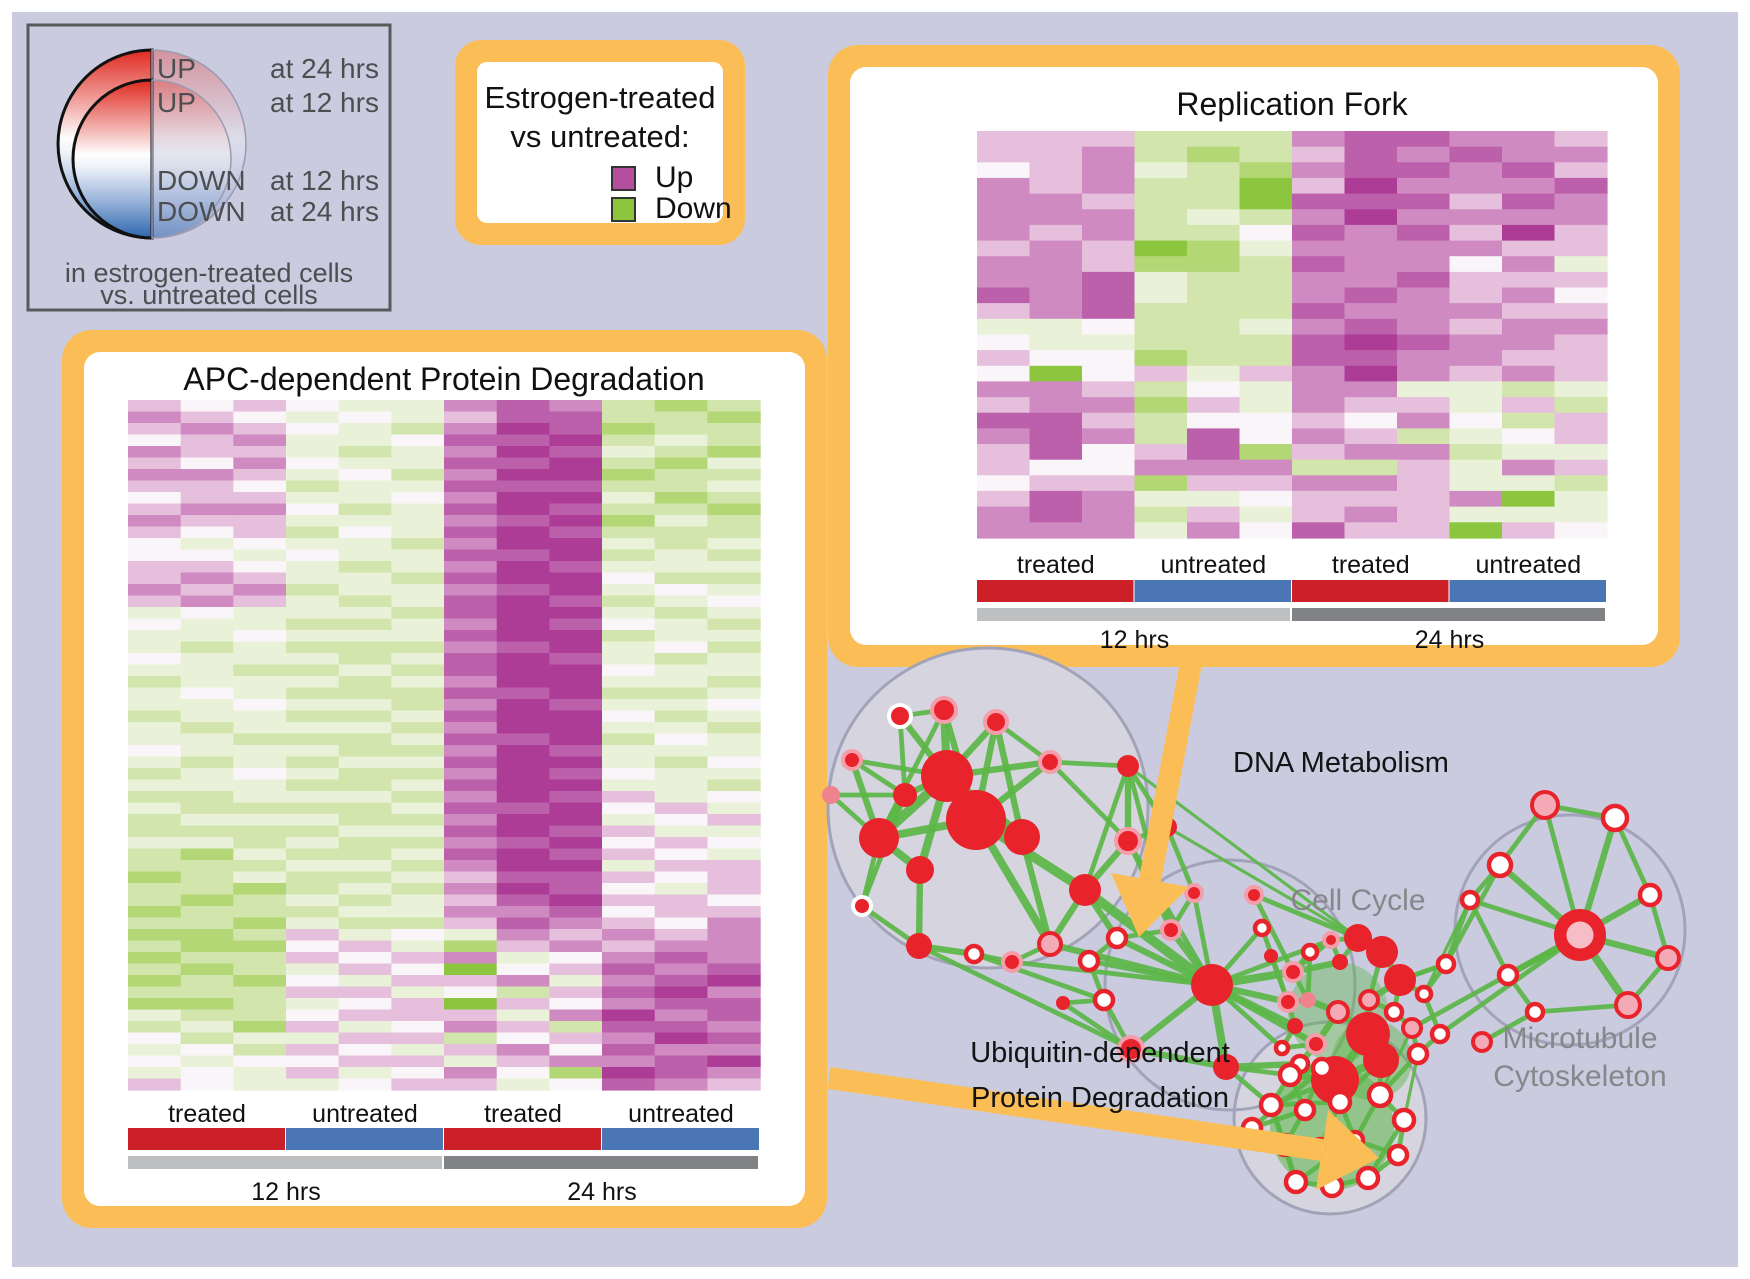 This screenshot has height=1279, width=1750. What do you see at coordinates (674, 177) in the screenshot?
I see `up-label: Up` at bounding box center [674, 177].